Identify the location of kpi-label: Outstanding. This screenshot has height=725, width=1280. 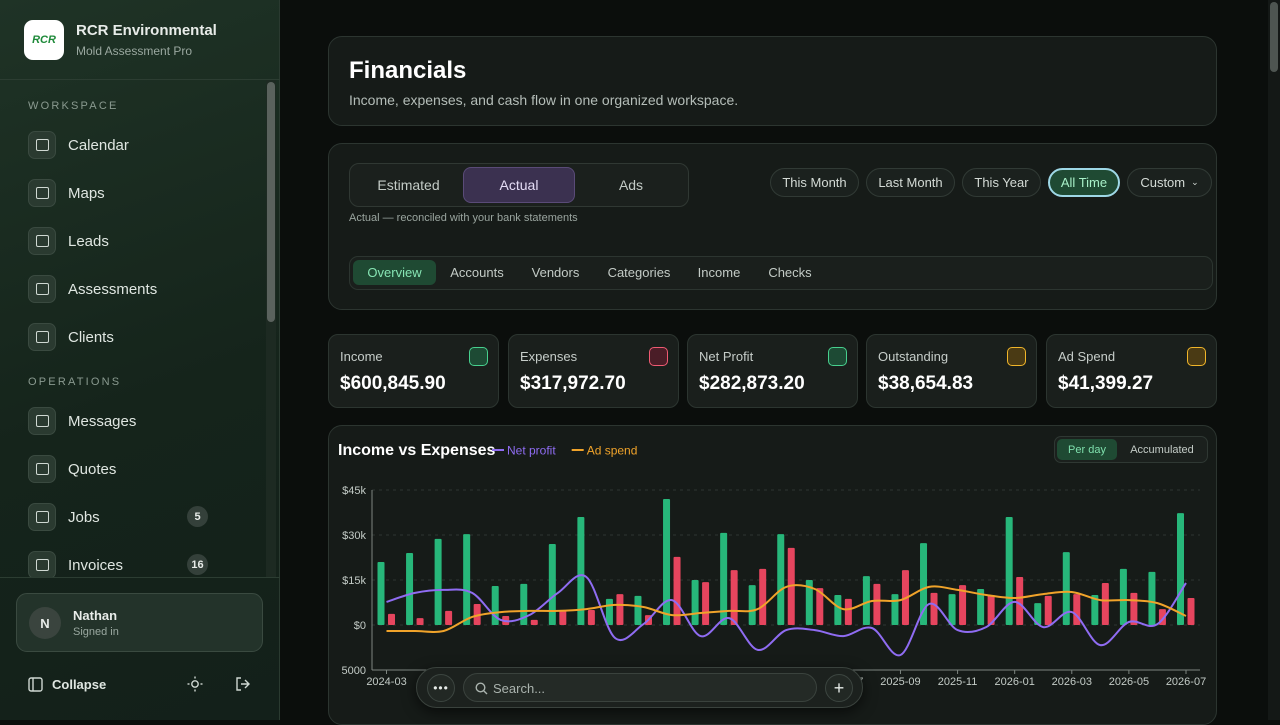
(913, 356).